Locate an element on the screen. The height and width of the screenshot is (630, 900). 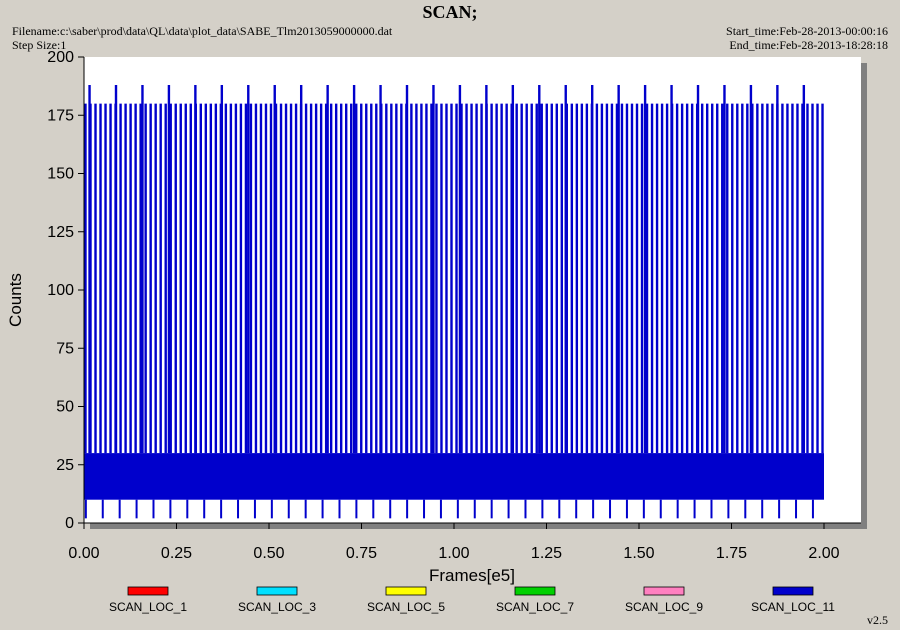
legend-label: SCAN_LOC_1 is located at coordinates (148, 607).